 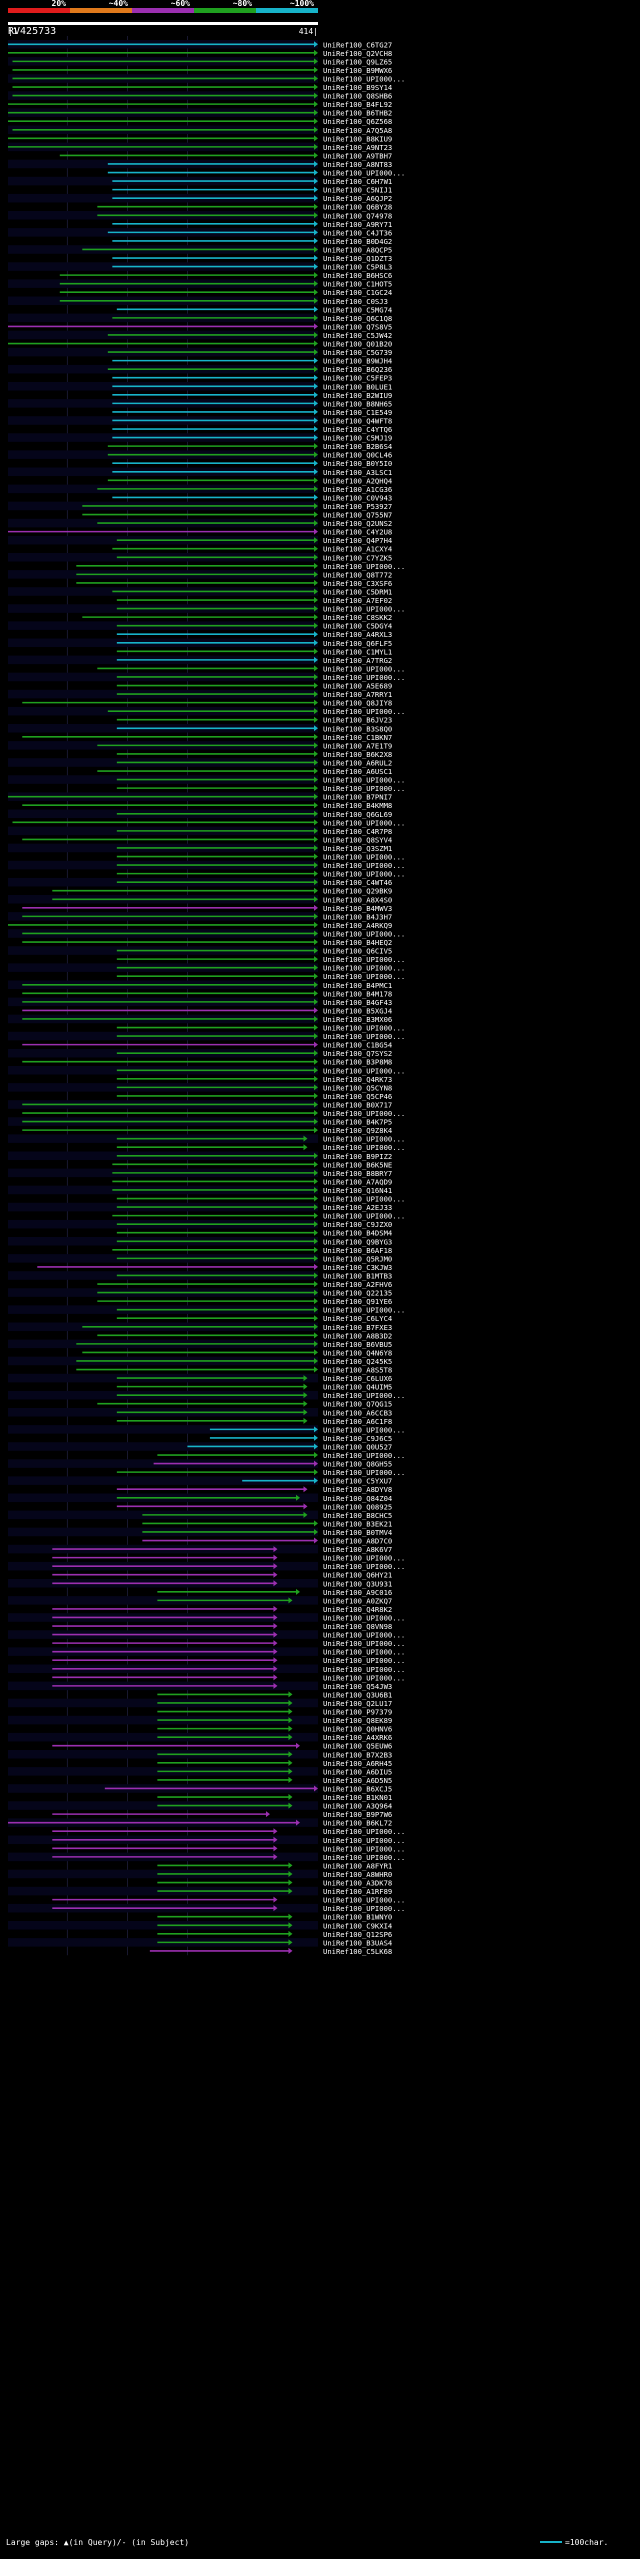 What do you see at coordinates (357, 720) in the screenshot?
I see `hit-label: UniRef100_B6JV23` at bounding box center [357, 720].